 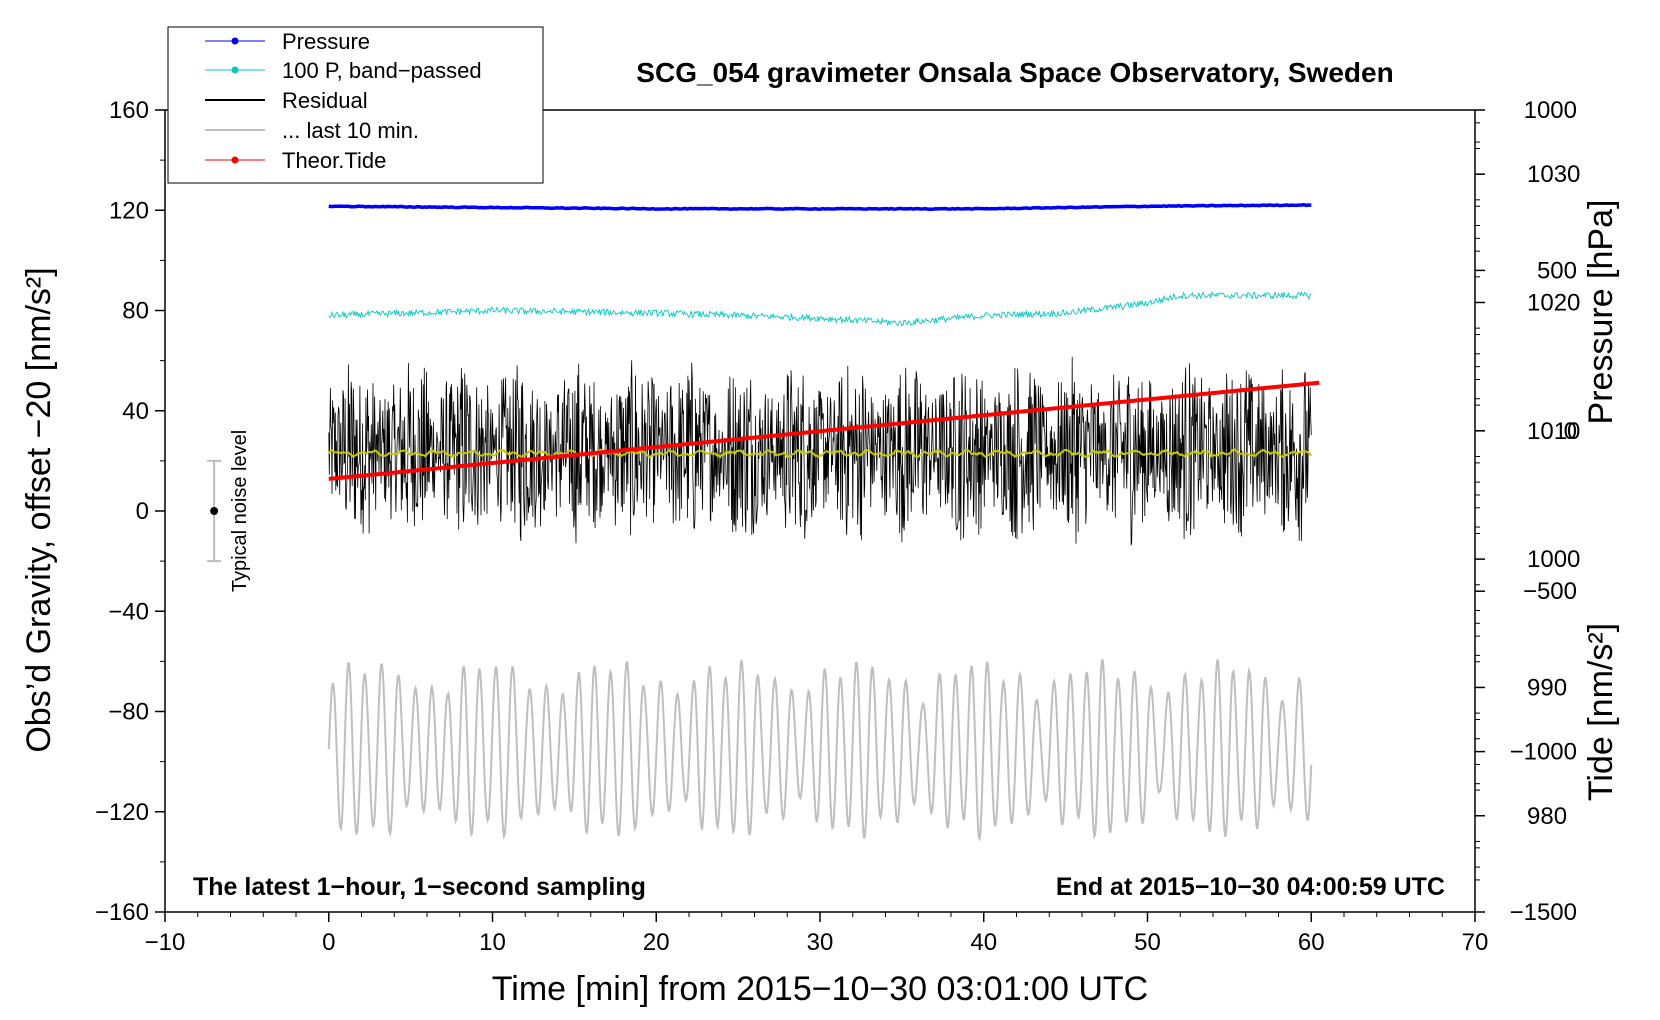 What do you see at coordinates (1475, 942) in the screenshot?
I see `x-tick-label: 70` at bounding box center [1475, 942].